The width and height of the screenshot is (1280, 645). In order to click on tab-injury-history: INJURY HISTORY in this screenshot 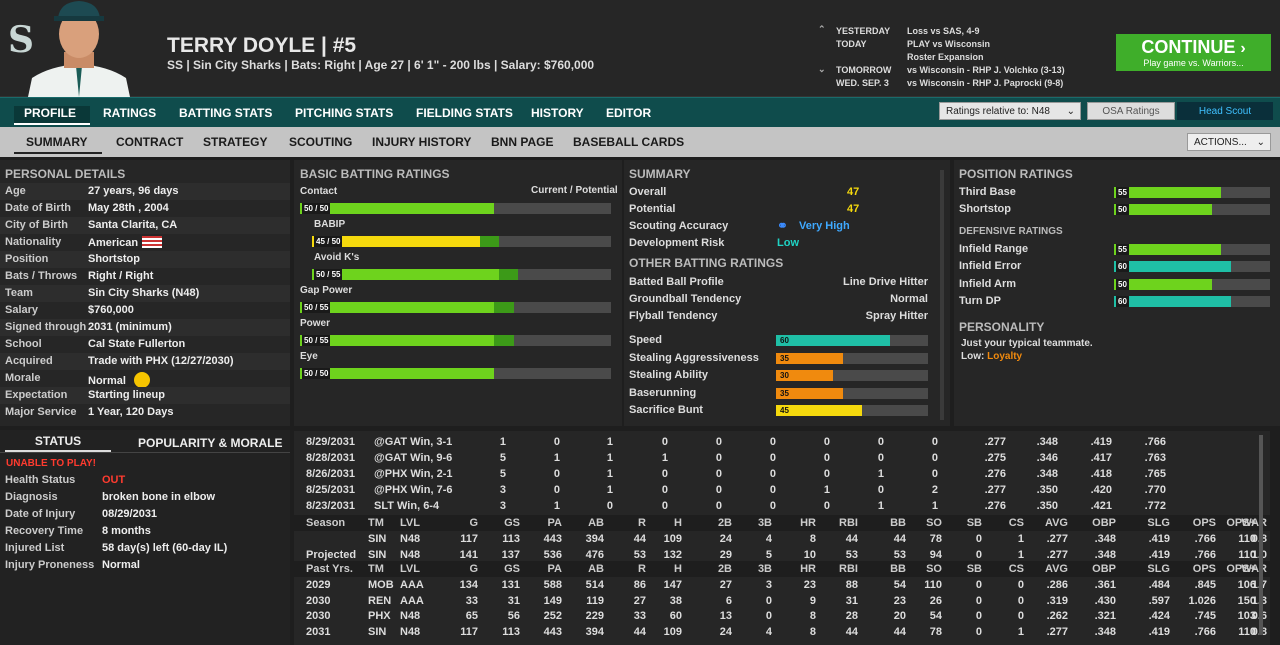, I will do `click(422, 142)`.